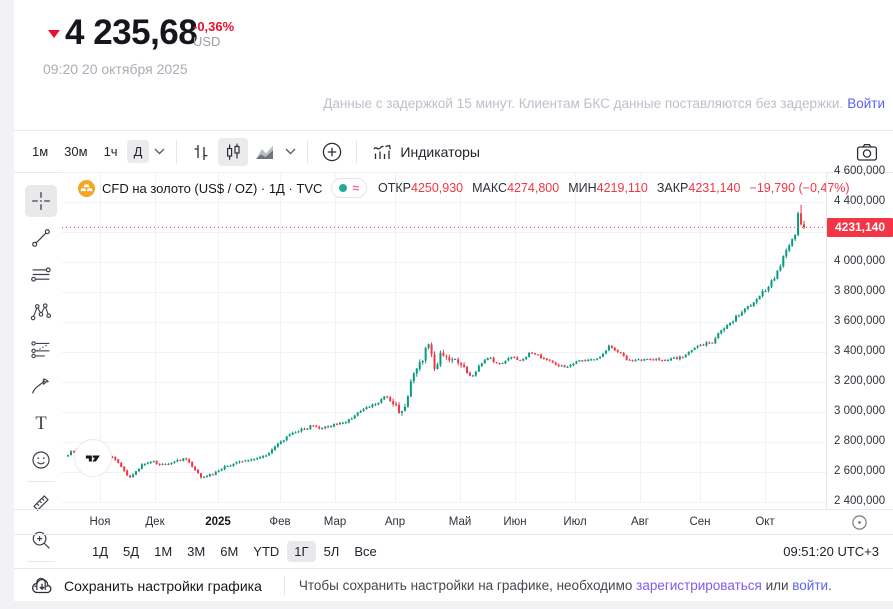  I want to click on price-change-percent: -0,36%, so click(214, 26).